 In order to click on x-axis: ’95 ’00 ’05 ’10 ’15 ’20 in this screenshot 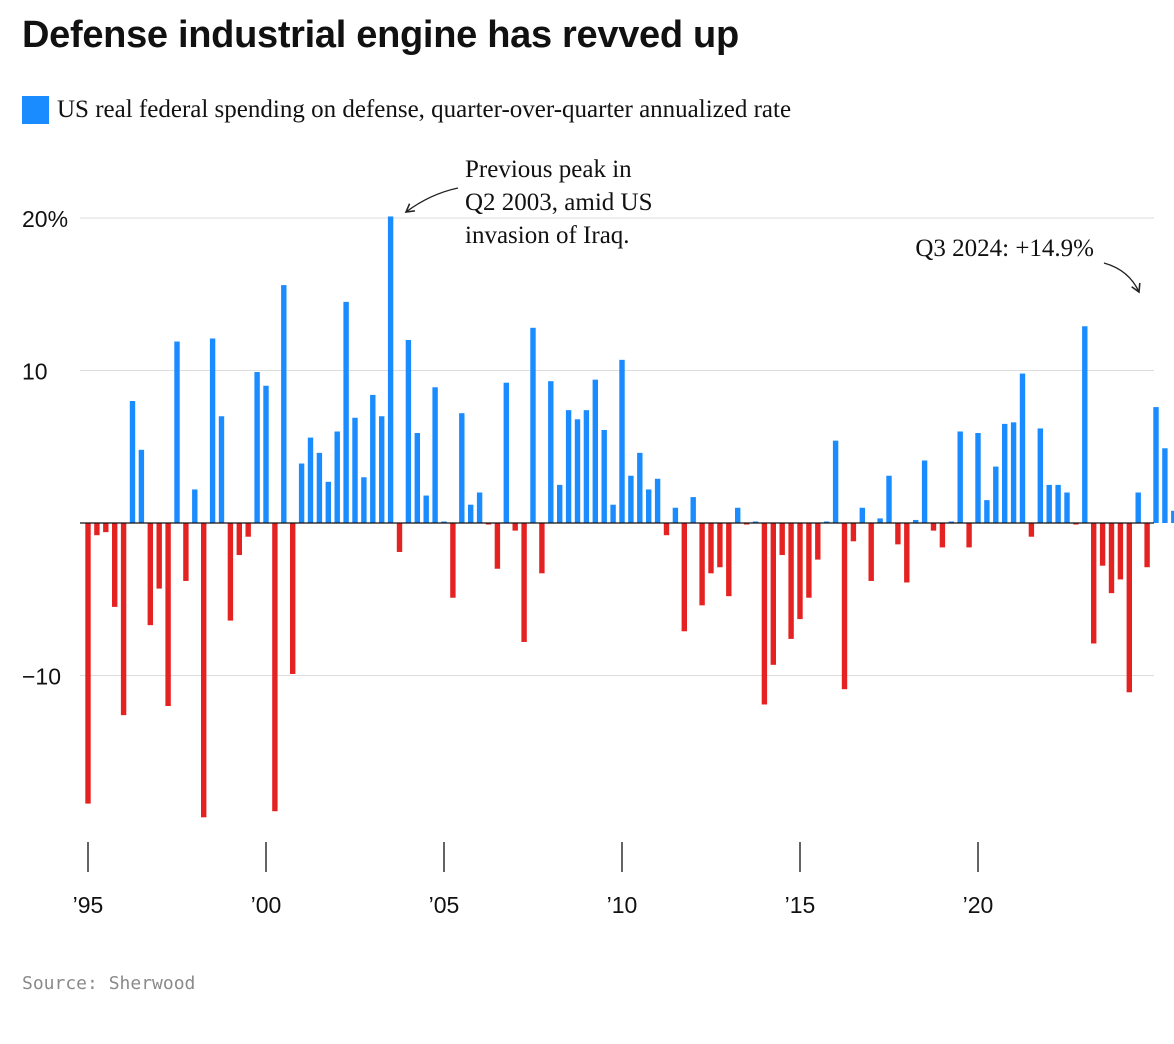, I will do `click(533, 880)`.